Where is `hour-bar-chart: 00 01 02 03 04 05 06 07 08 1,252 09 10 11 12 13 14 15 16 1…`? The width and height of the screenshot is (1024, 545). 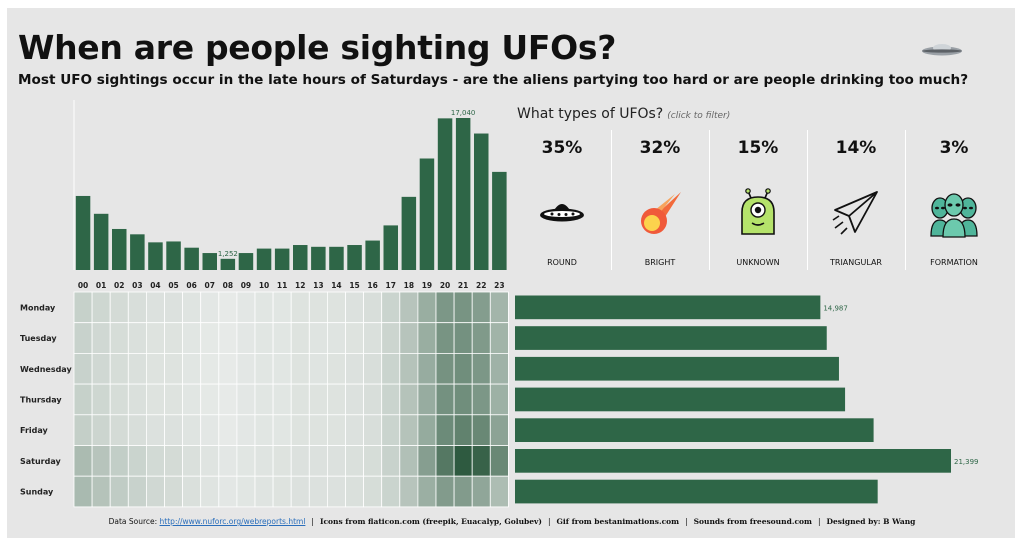
hour-bar-chart: 00 01 02 03 04 05 06 07 08 1,252 09 10 11 12 13 14 15 16 1… is located at coordinates (290, 195).